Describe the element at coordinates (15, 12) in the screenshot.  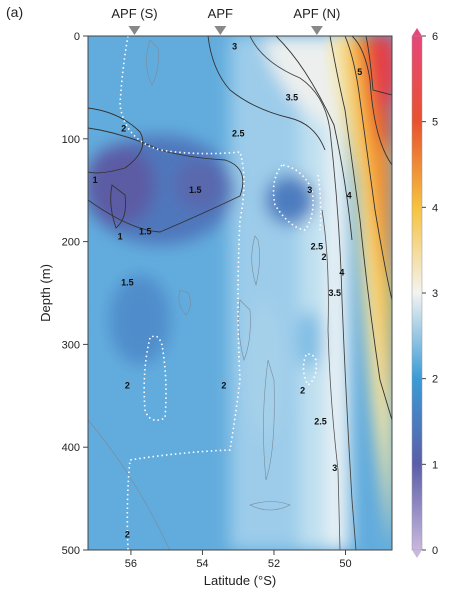
I see `panel-label: (a)` at that location.